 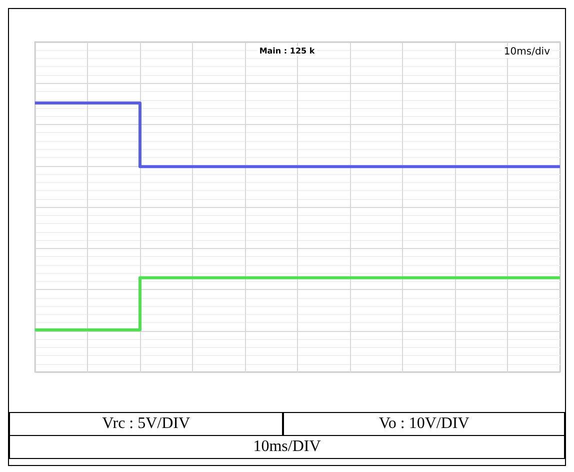 I want to click on text: 10ms/div, so click(x=527, y=52).